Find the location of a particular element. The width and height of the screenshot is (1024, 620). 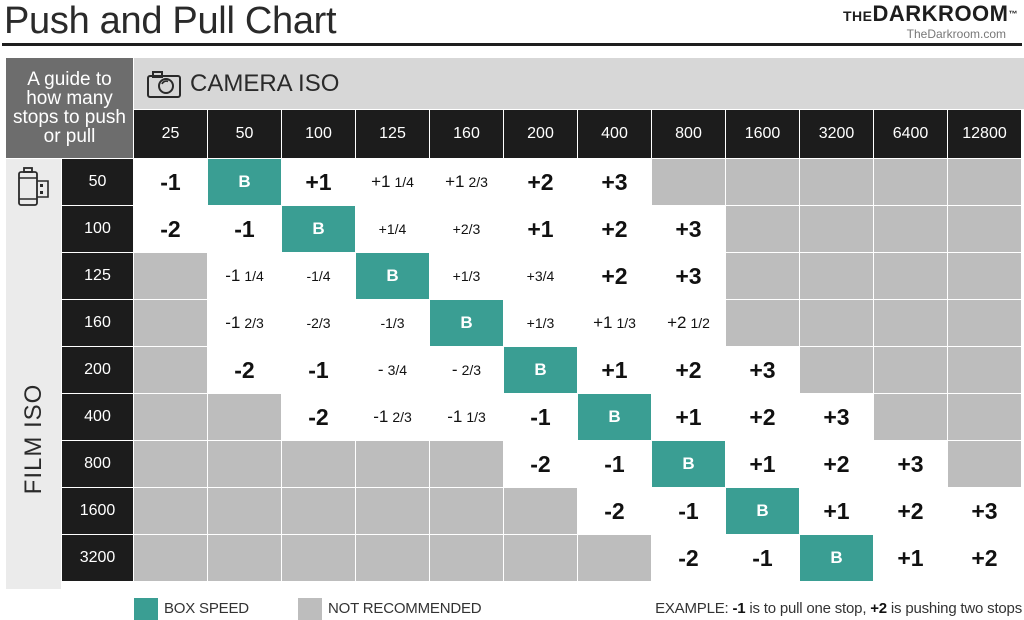

camera-iso-col-400: 400 is located at coordinates (614, 134).